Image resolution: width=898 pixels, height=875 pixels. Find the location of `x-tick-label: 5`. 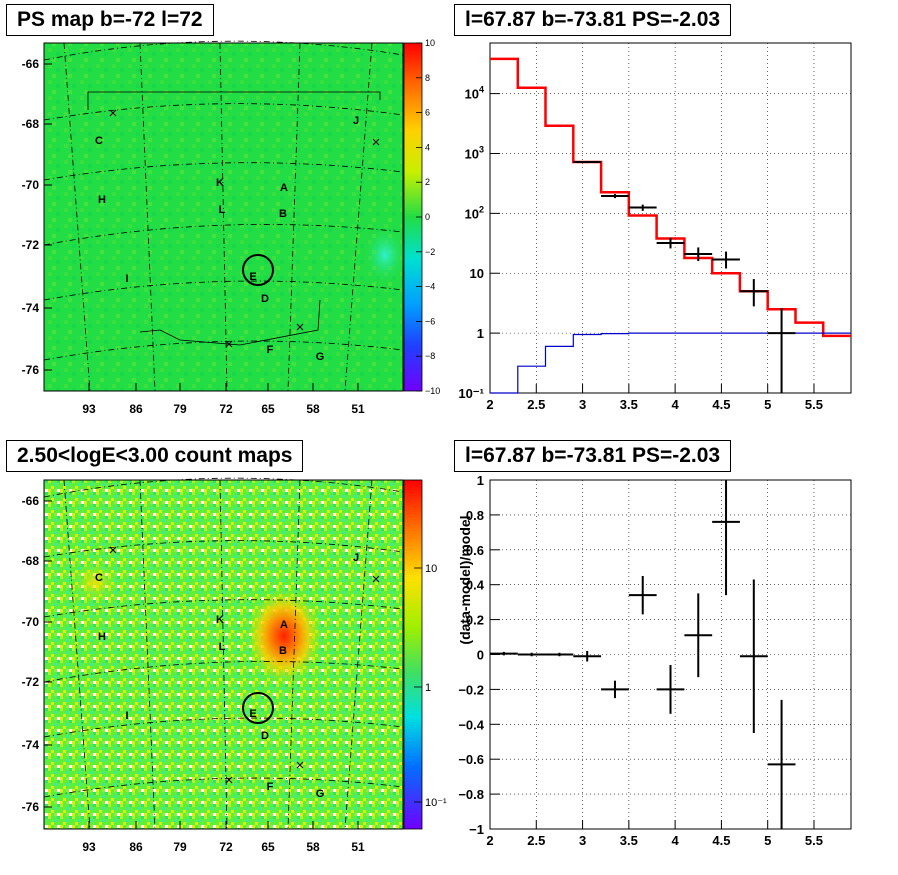

x-tick-label: 5 is located at coordinates (767, 840).